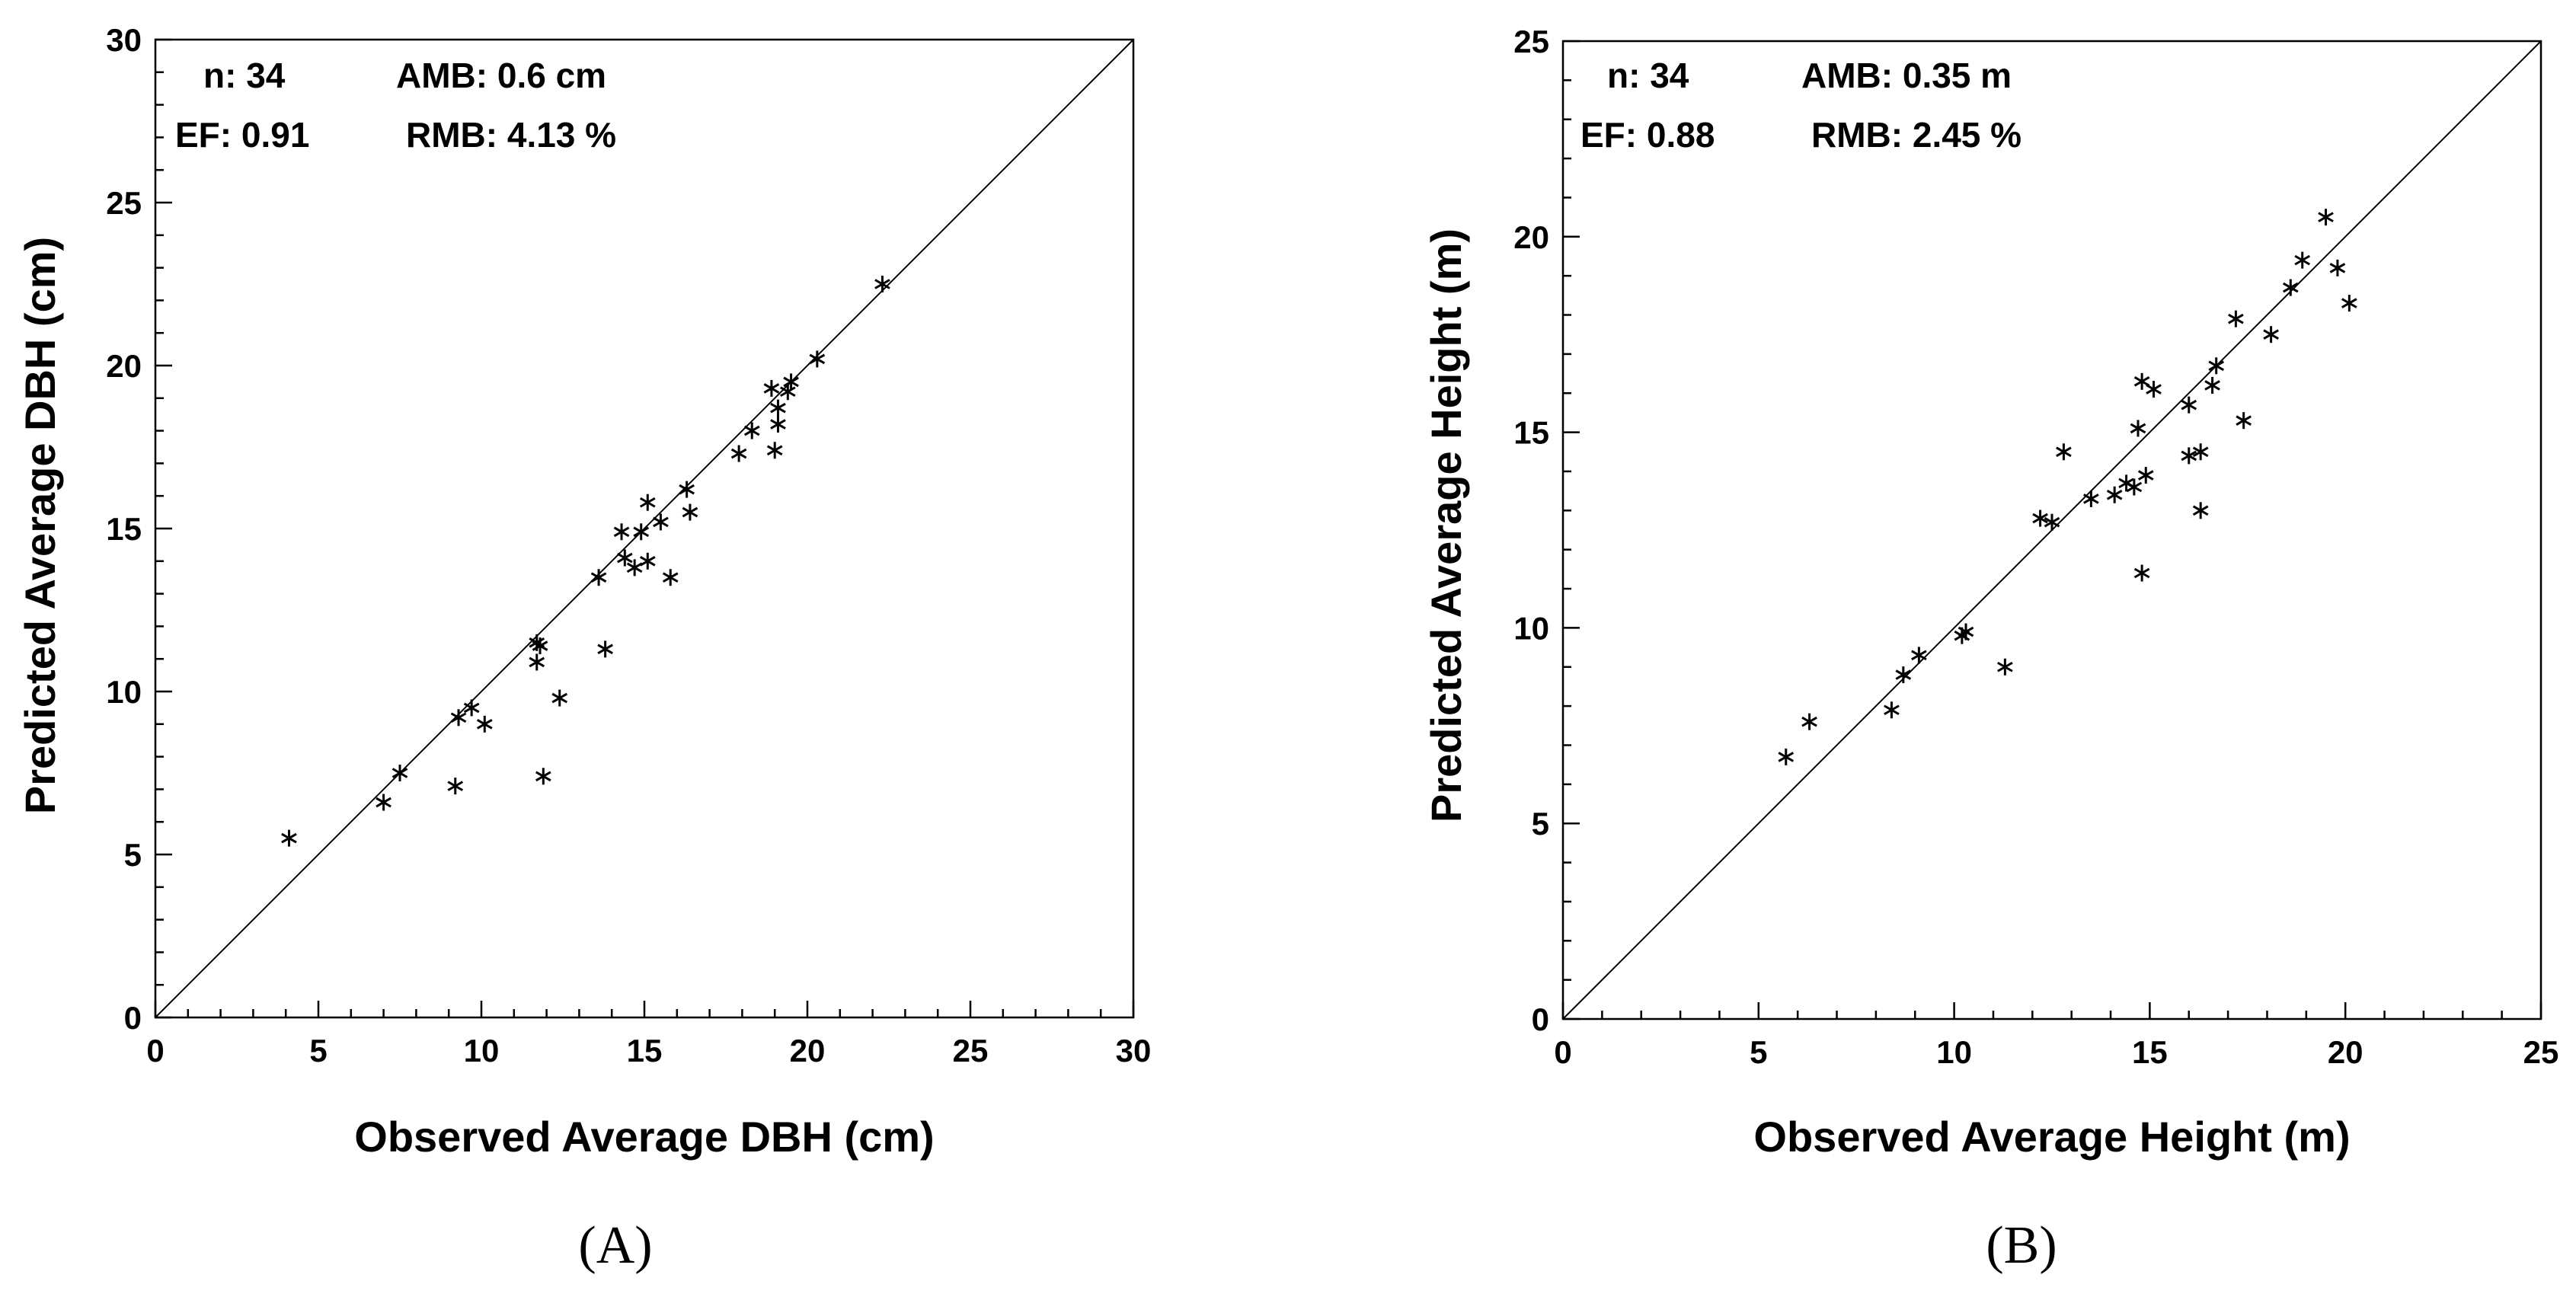 The height and width of the screenshot is (1300, 2576). Describe the element at coordinates (1134, 1050) in the screenshot. I see `x-tick-label: 30` at that location.